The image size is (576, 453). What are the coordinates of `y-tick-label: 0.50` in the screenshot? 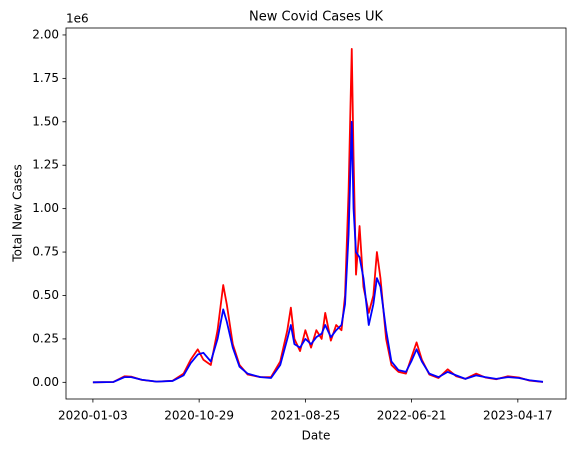 It's located at (45, 295).